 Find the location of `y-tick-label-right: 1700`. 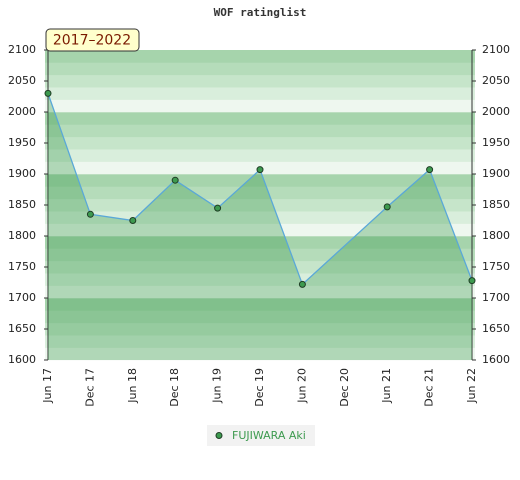

y-tick-label-right: 1700 is located at coordinates (496, 297).